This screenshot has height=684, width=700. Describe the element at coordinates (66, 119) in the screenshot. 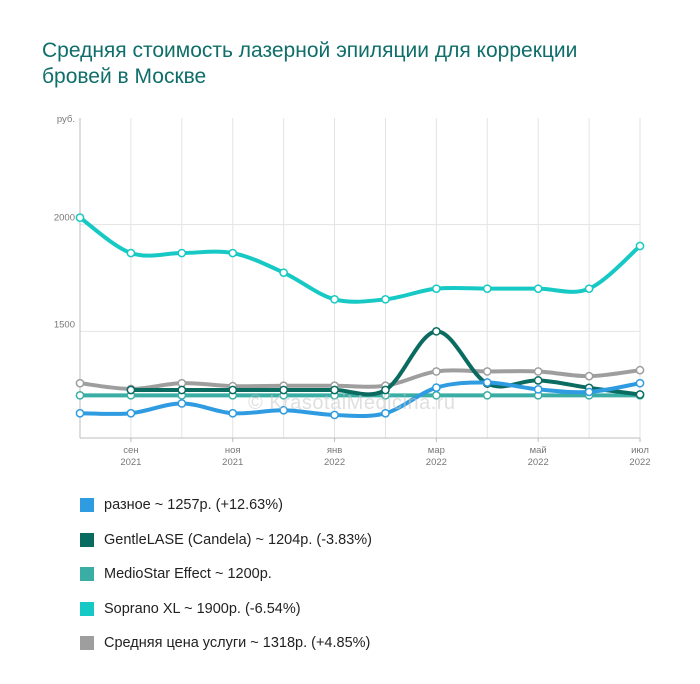

I see `y-axis-label: руб.` at that location.